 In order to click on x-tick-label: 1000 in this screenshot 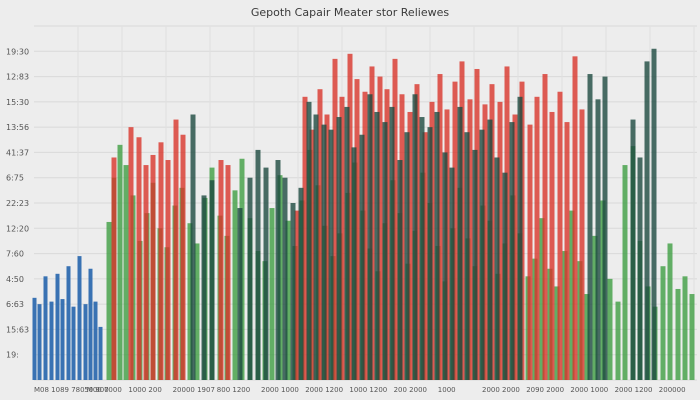, I will do `click(447, 390)`.